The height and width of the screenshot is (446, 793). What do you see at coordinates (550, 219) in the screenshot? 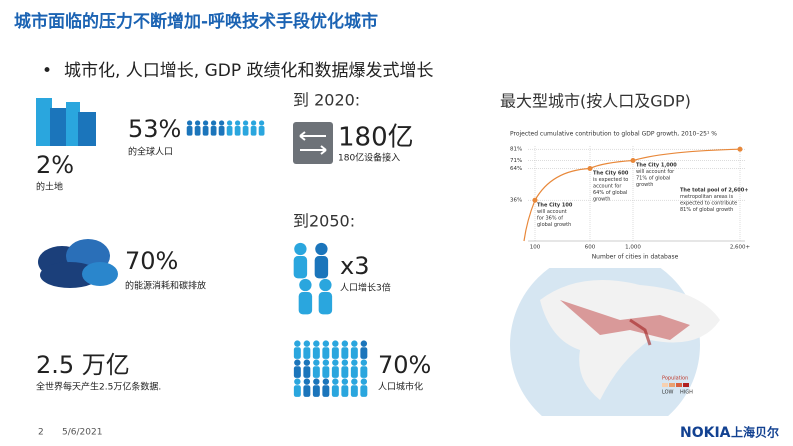
I see `annotation: for 36% of` at bounding box center [550, 219].